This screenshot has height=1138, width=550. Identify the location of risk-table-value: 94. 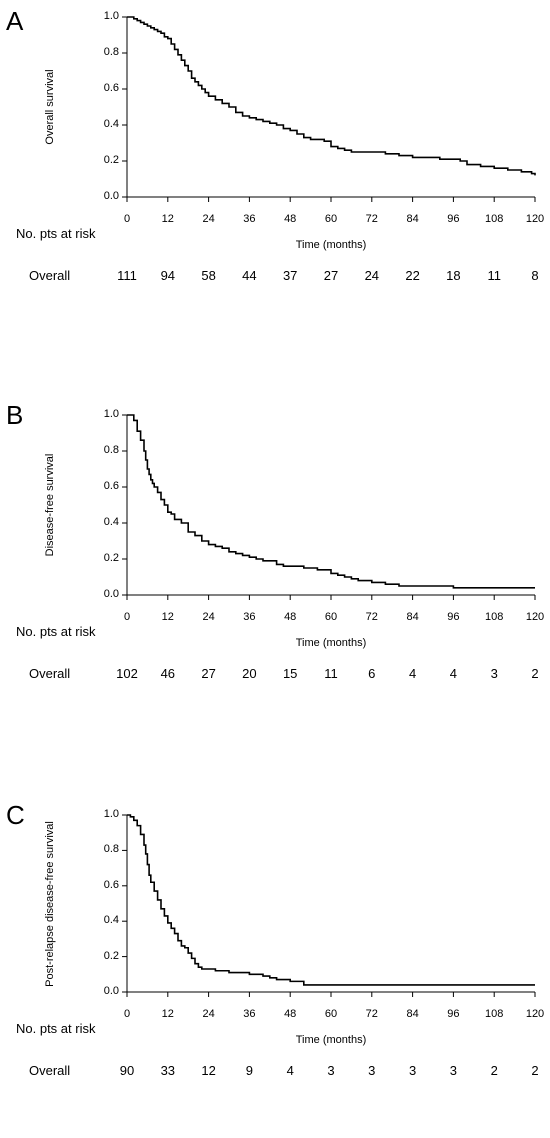
(168, 275).